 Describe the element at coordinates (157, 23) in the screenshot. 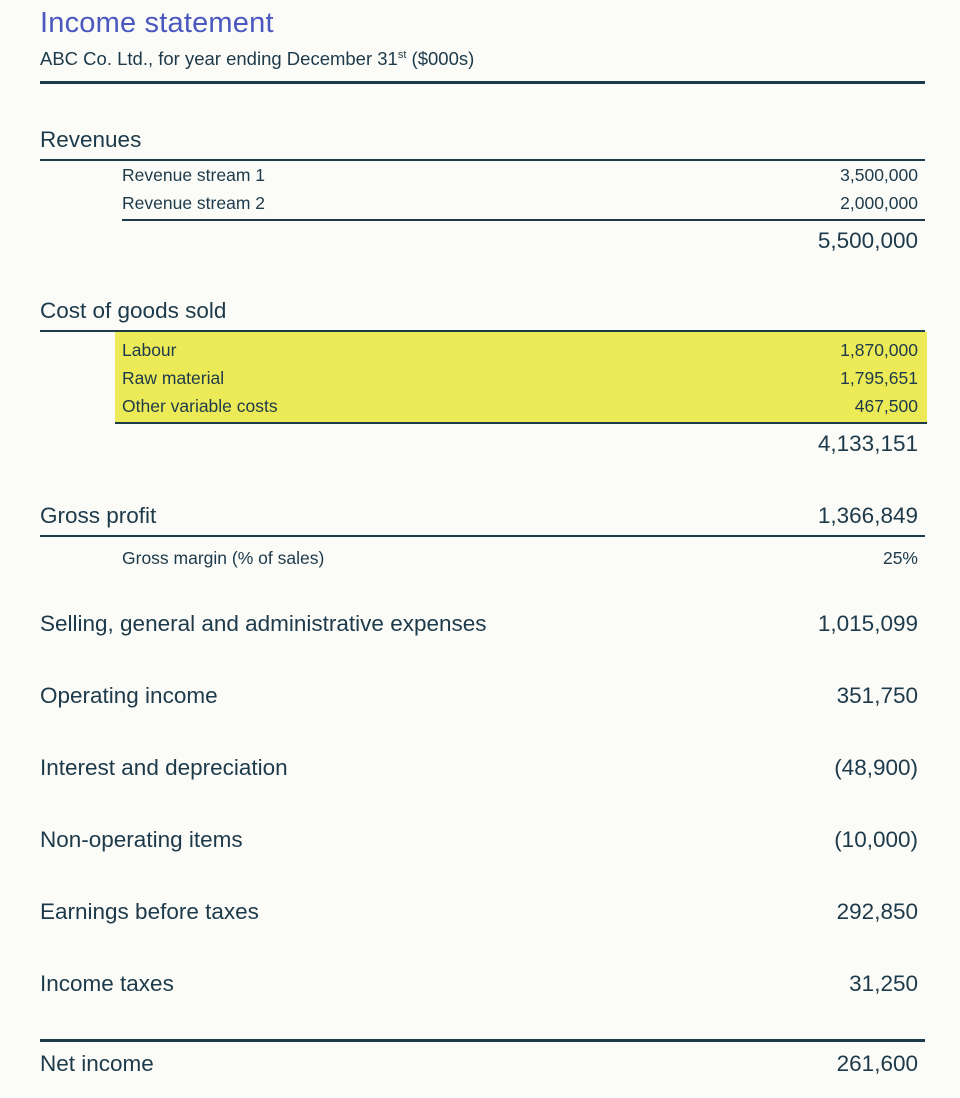

I see `document-title: Income statement` at that location.